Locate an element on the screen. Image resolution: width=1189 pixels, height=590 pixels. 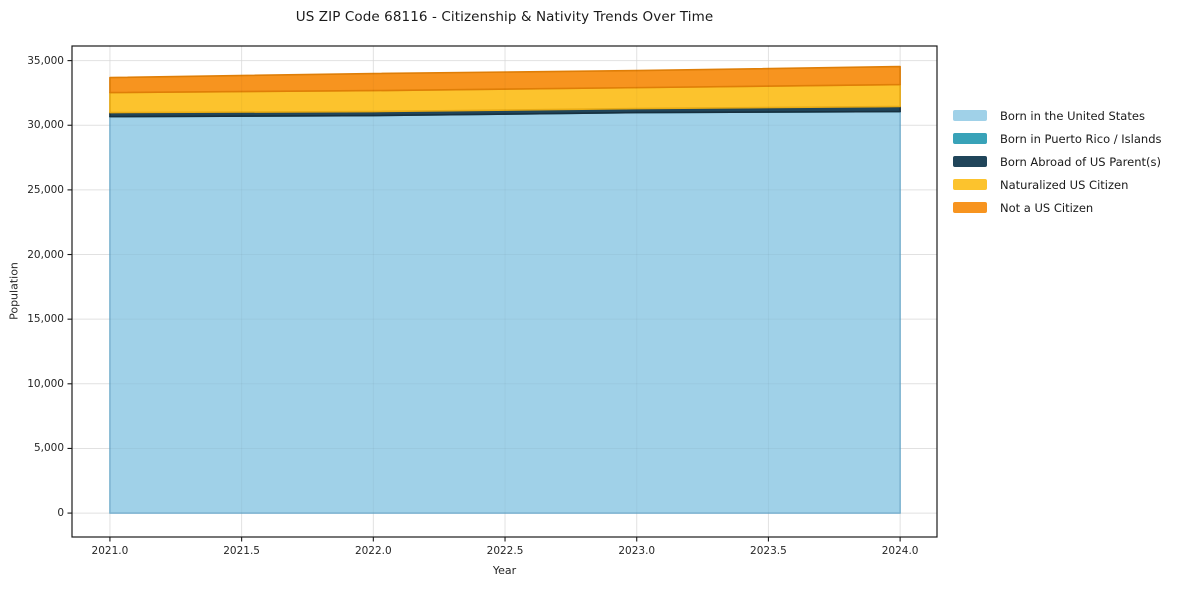
y-tick-label: 5,000 is located at coordinates (48, 448).